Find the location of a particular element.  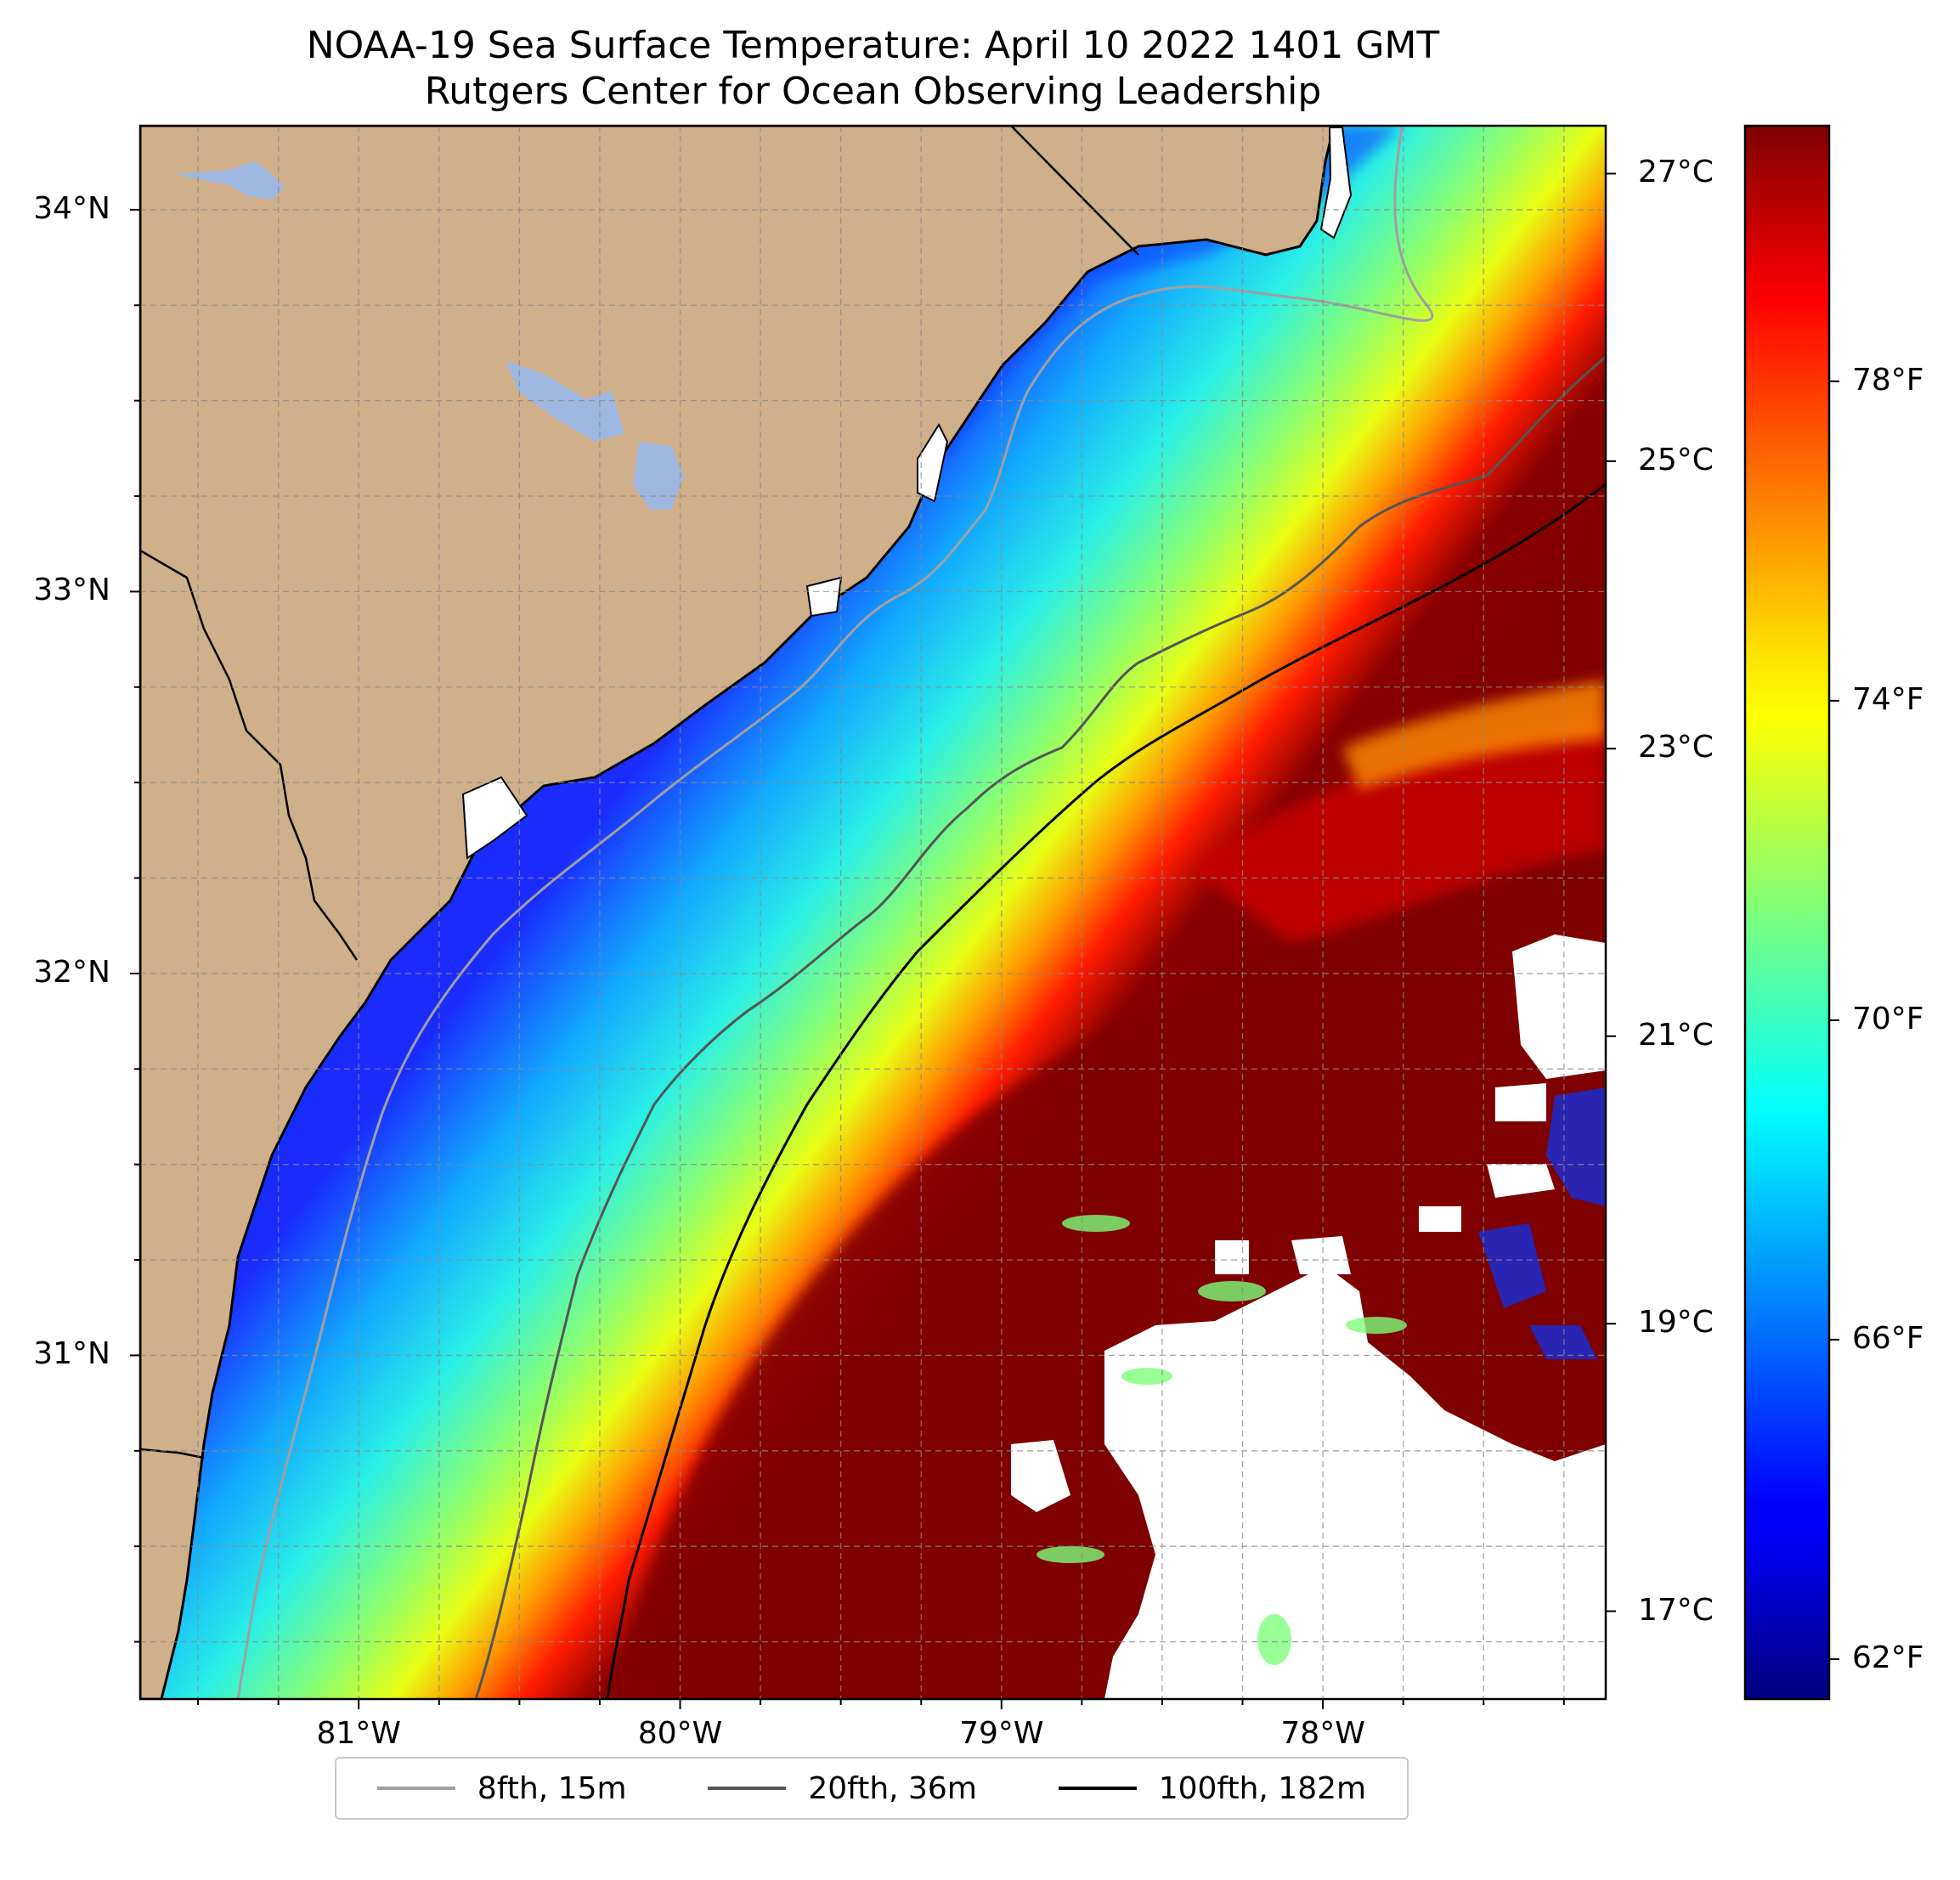

legend-item-20fth: 20fth, 36m is located at coordinates (842, 1789).